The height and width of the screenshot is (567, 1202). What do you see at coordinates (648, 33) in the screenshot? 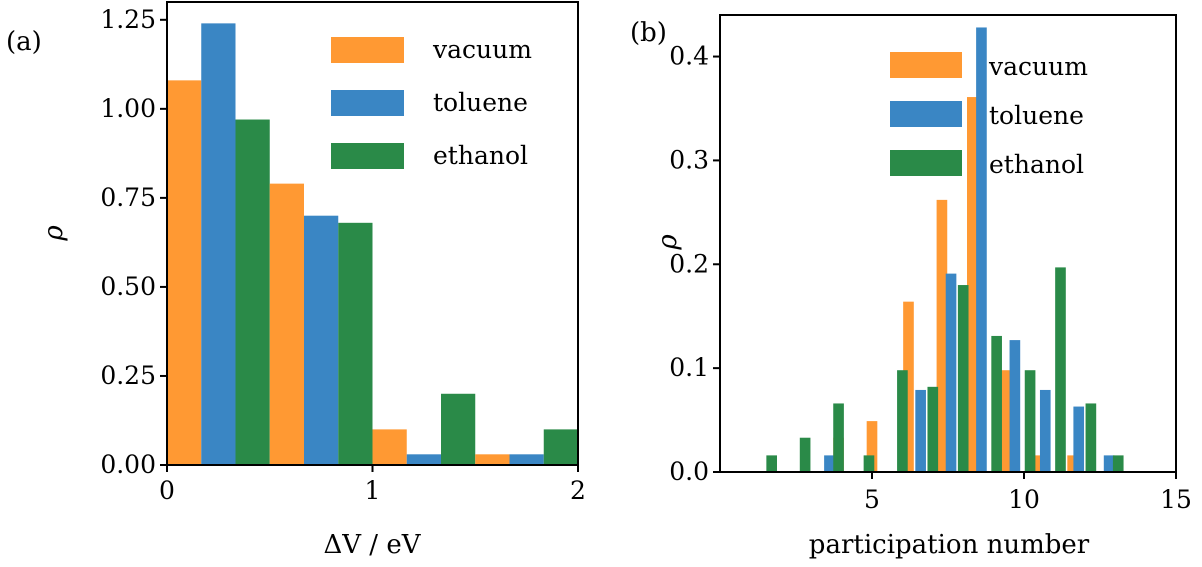
I see `panel-b-label: (b)` at bounding box center [648, 33].